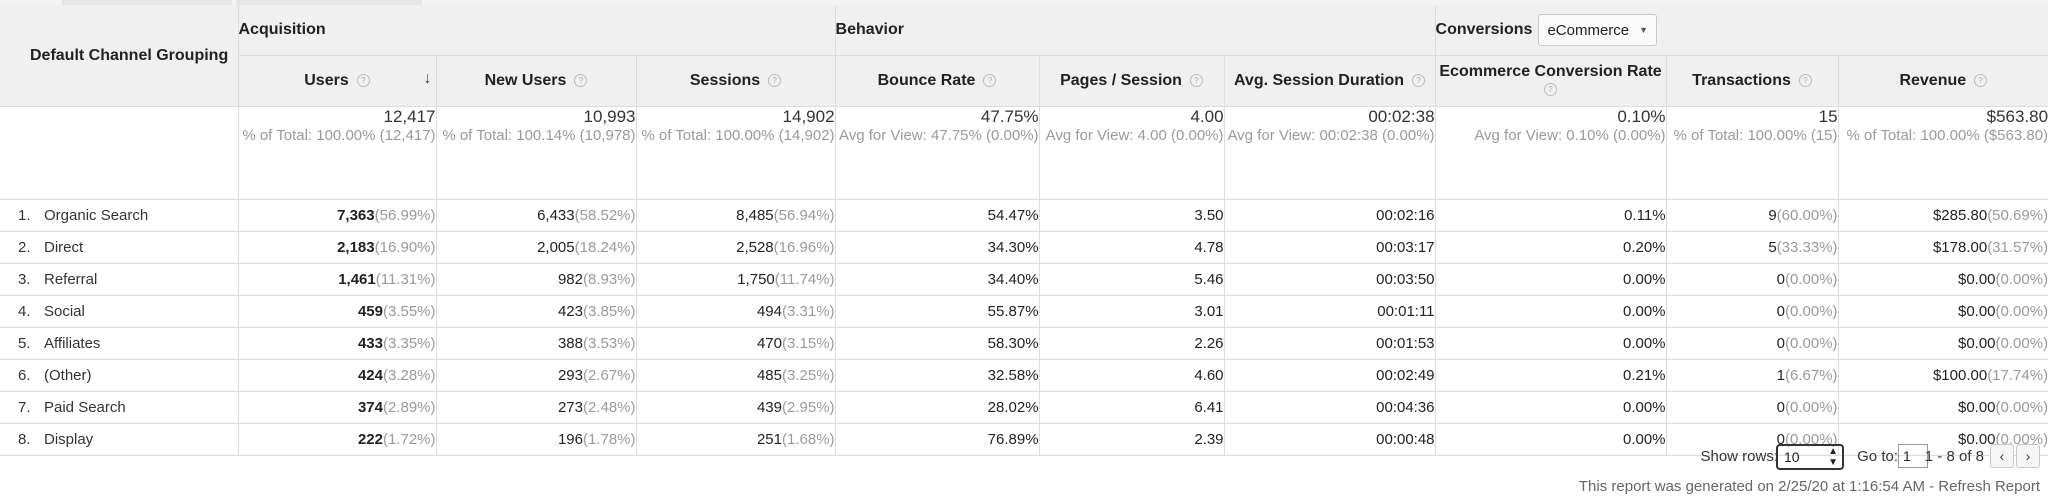  What do you see at coordinates (2021, 343) in the screenshot?
I see `revenue-cell-percent: (0.00%)` at bounding box center [2021, 343].